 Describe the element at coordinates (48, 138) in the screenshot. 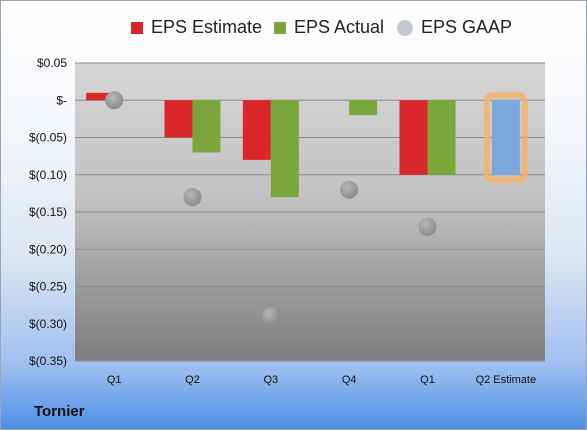

I see `y-tick-label: $(0.05)` at that location.